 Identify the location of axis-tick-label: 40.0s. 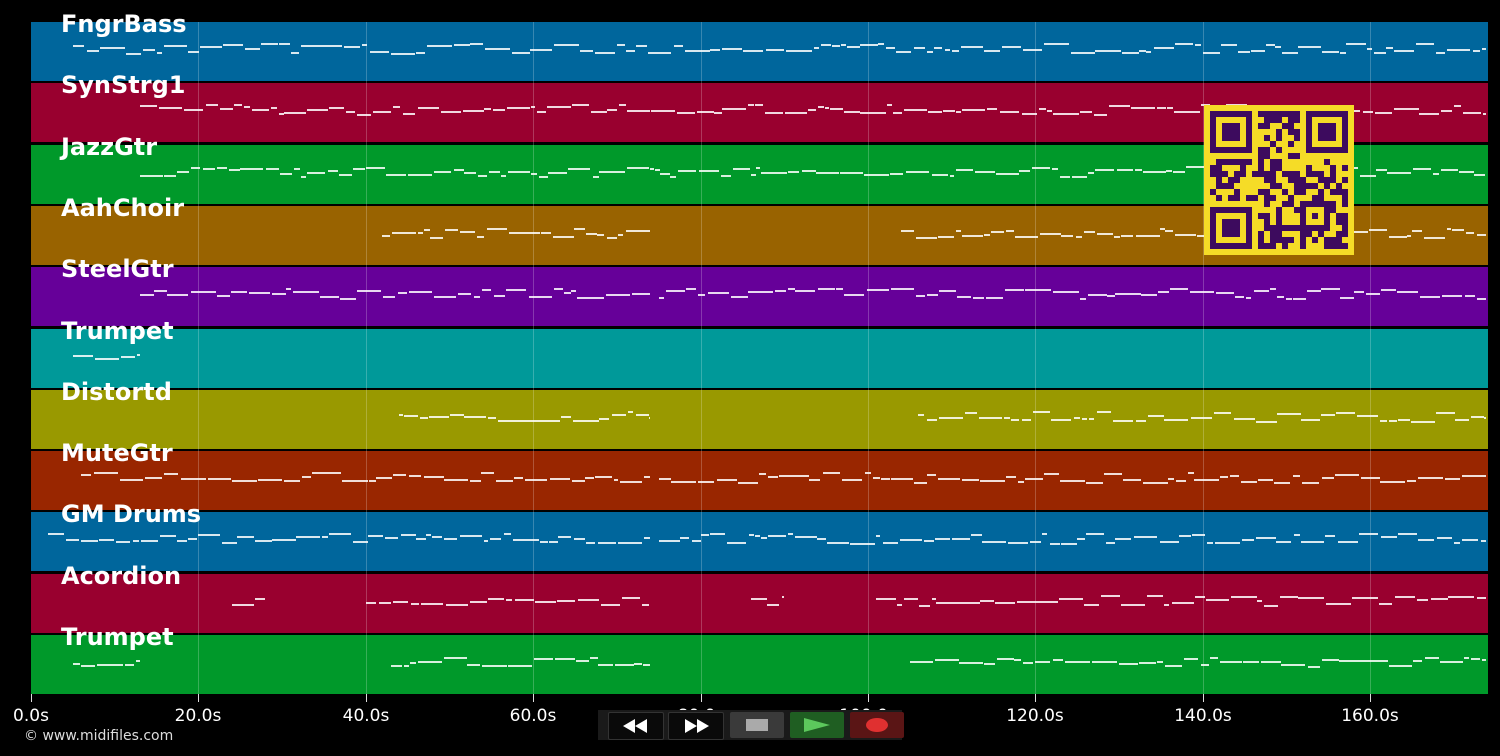
(366, 716).